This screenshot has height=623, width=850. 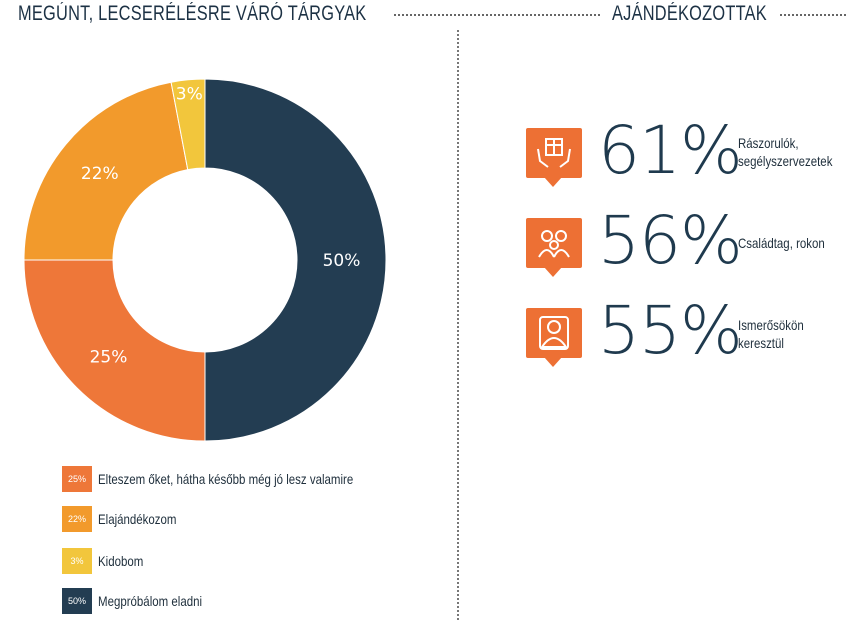 What do you see at coordinates (189, 95) in the screenshot?
I see `donut-label-3: 3%` at bounding box center [189, 95].